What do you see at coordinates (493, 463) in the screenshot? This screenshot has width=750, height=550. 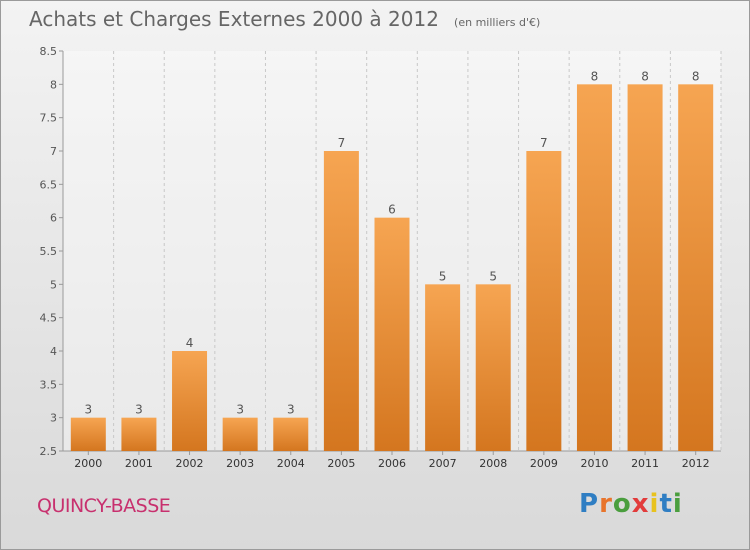 I see `x-tick-label: 2008` at bounding box center [493, 463].